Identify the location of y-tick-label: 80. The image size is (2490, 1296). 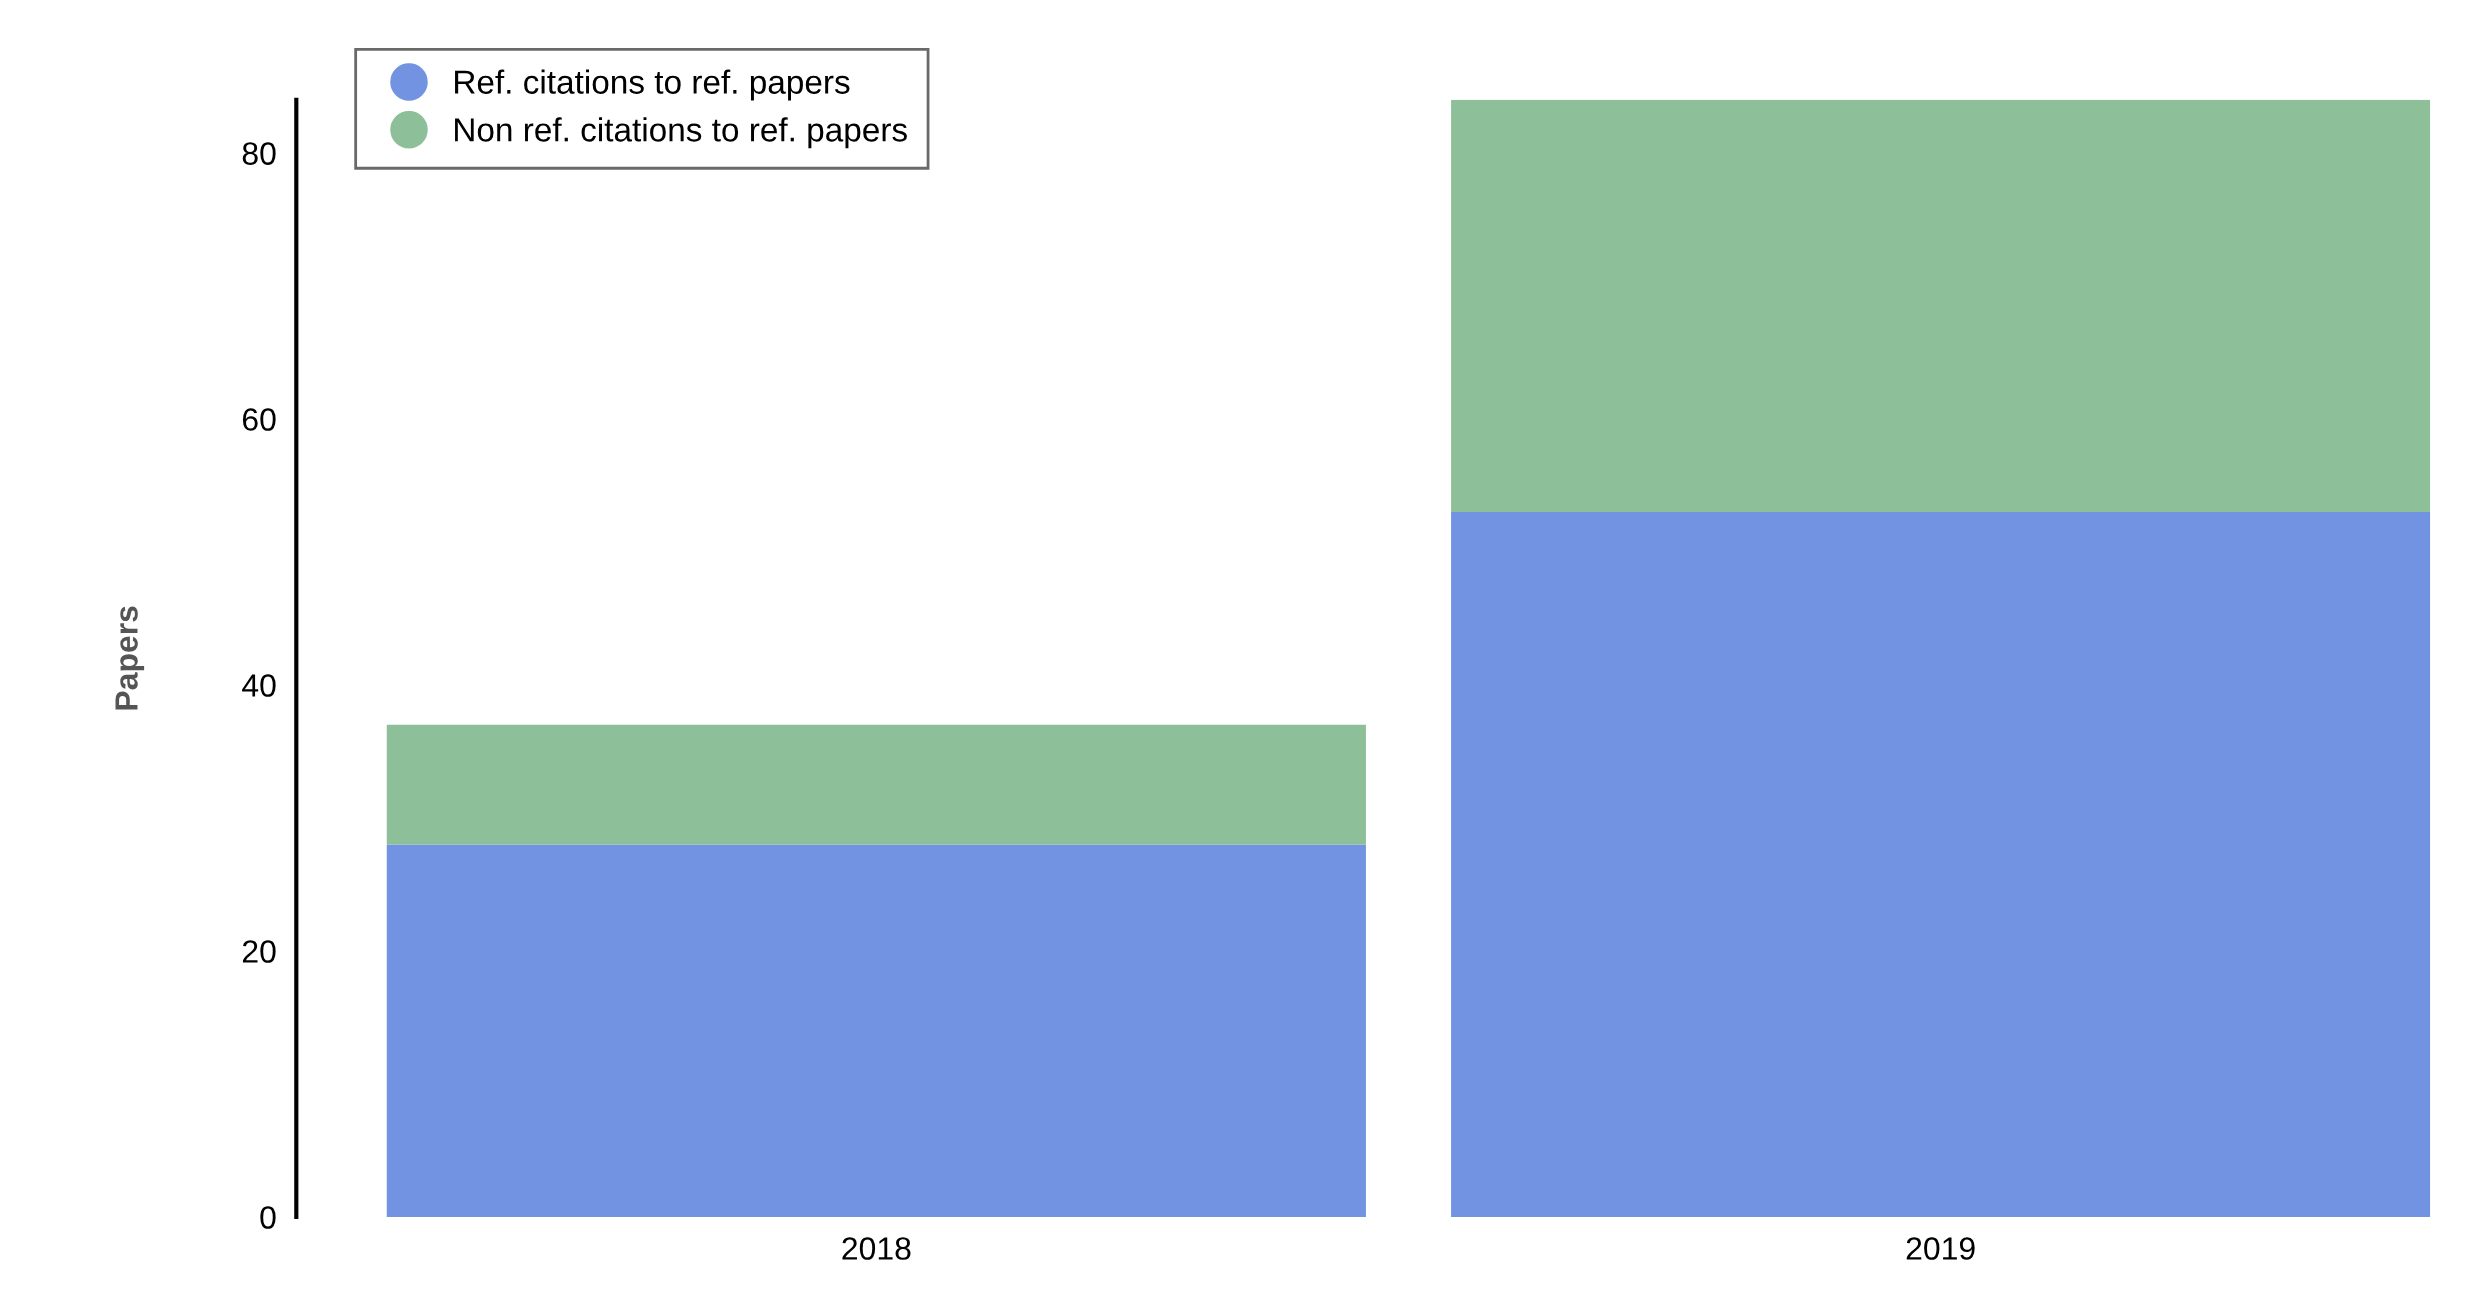
(259, 153).